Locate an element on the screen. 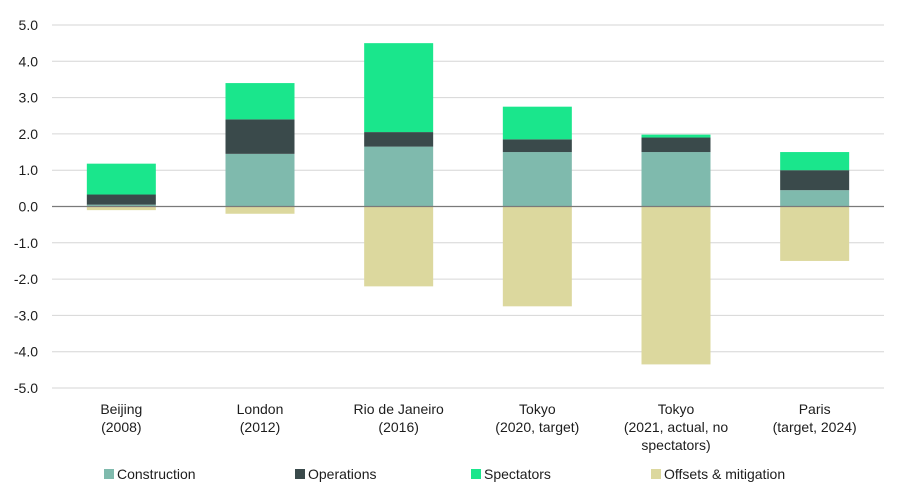  y-tick-label: -2.0 is located at coordinates (26, 279).